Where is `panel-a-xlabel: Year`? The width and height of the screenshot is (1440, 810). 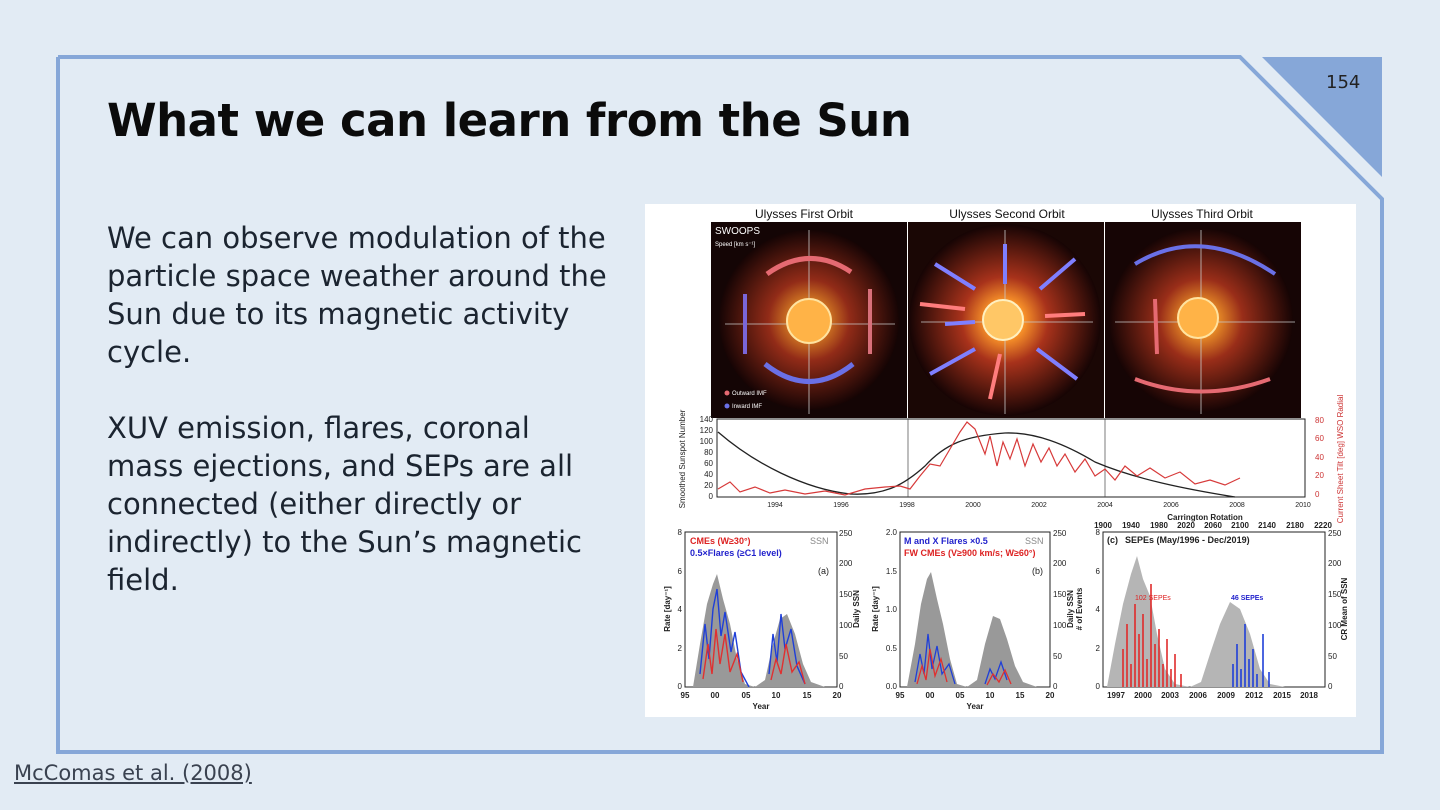
panel-a-xlabel: Year is located at coordinates (761, 706).